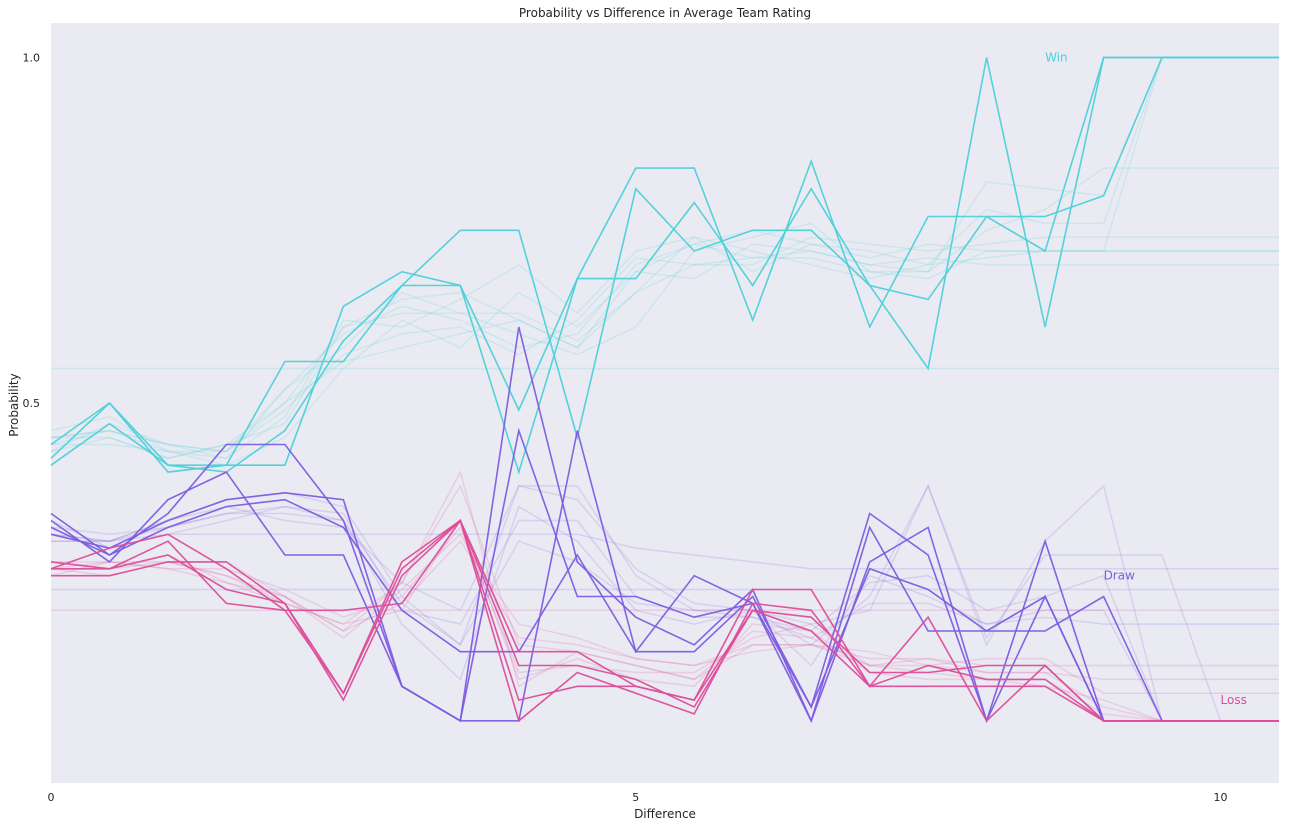 The width and height of the screenshot is (1291, 827). What do you see at coordinates (51, 797) in the screenshot?
I see `x-tick-label: 0` at bounding box center [51, 797].